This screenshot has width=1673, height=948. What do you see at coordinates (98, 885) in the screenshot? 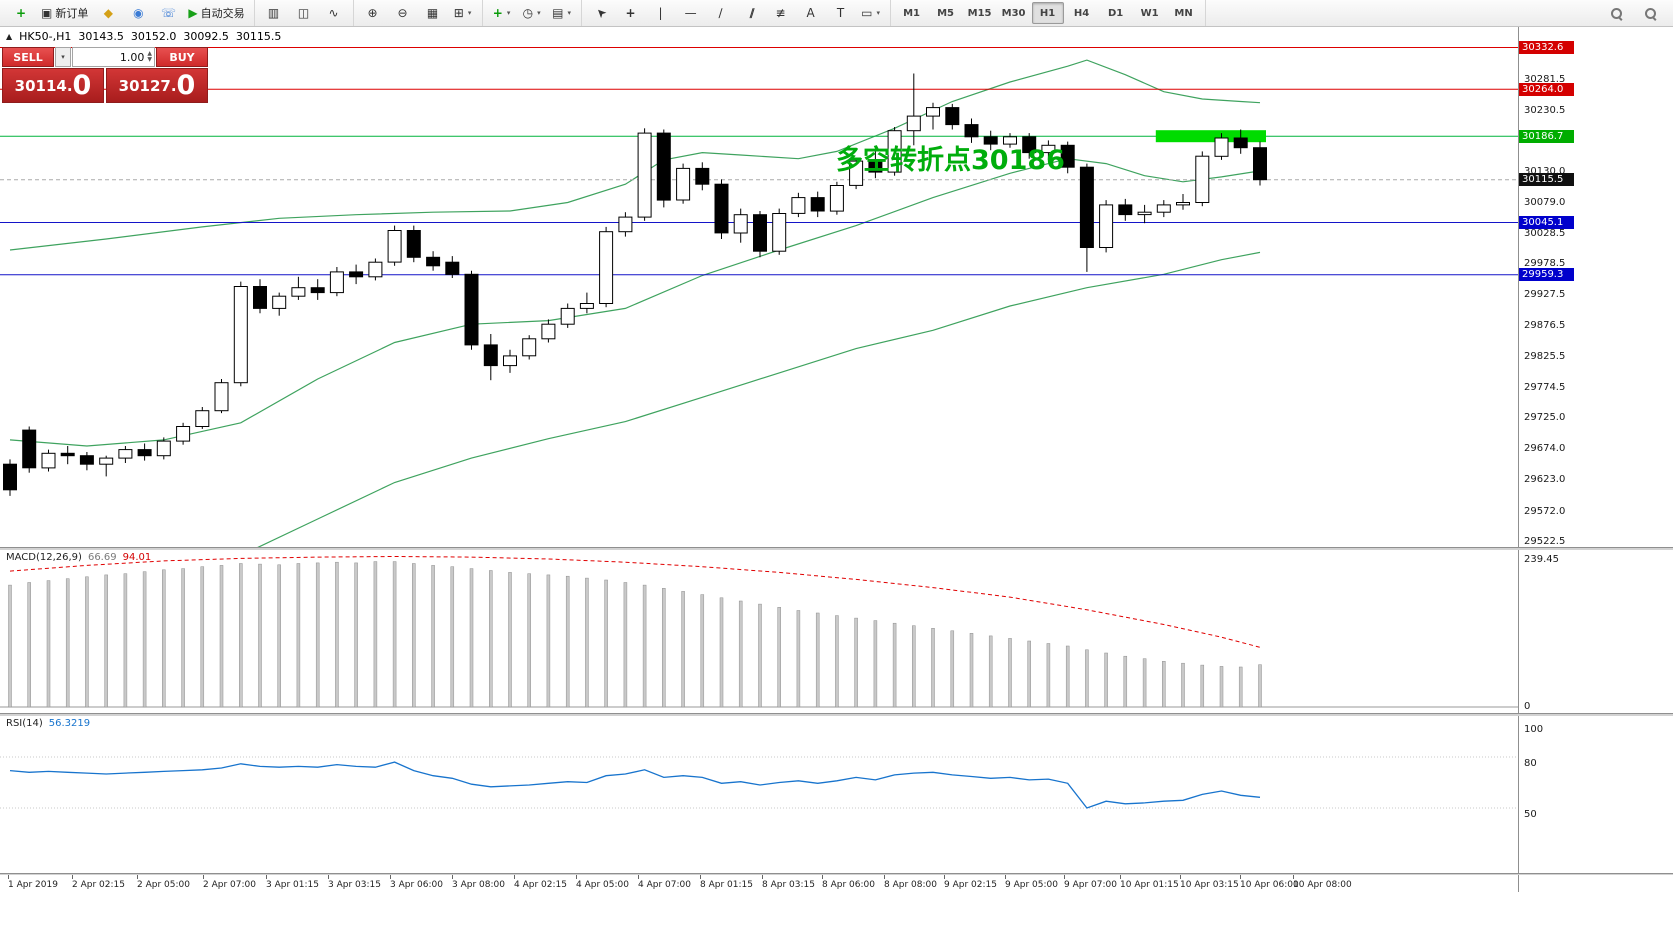
I see `time-axis-label: 2 Apr 02:15` at bounding box center [98, 885].